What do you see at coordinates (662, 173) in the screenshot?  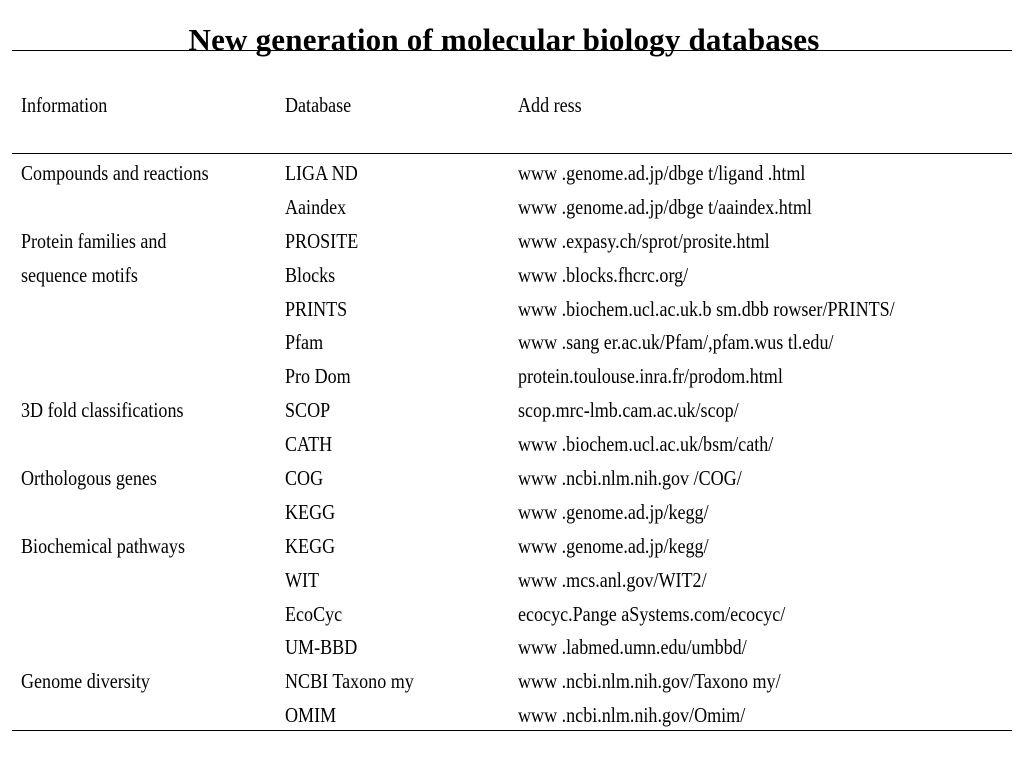 I see `address-cell: www .genome.ad.jp/dbge t/ligand .html` at bounding box center [662, 173].